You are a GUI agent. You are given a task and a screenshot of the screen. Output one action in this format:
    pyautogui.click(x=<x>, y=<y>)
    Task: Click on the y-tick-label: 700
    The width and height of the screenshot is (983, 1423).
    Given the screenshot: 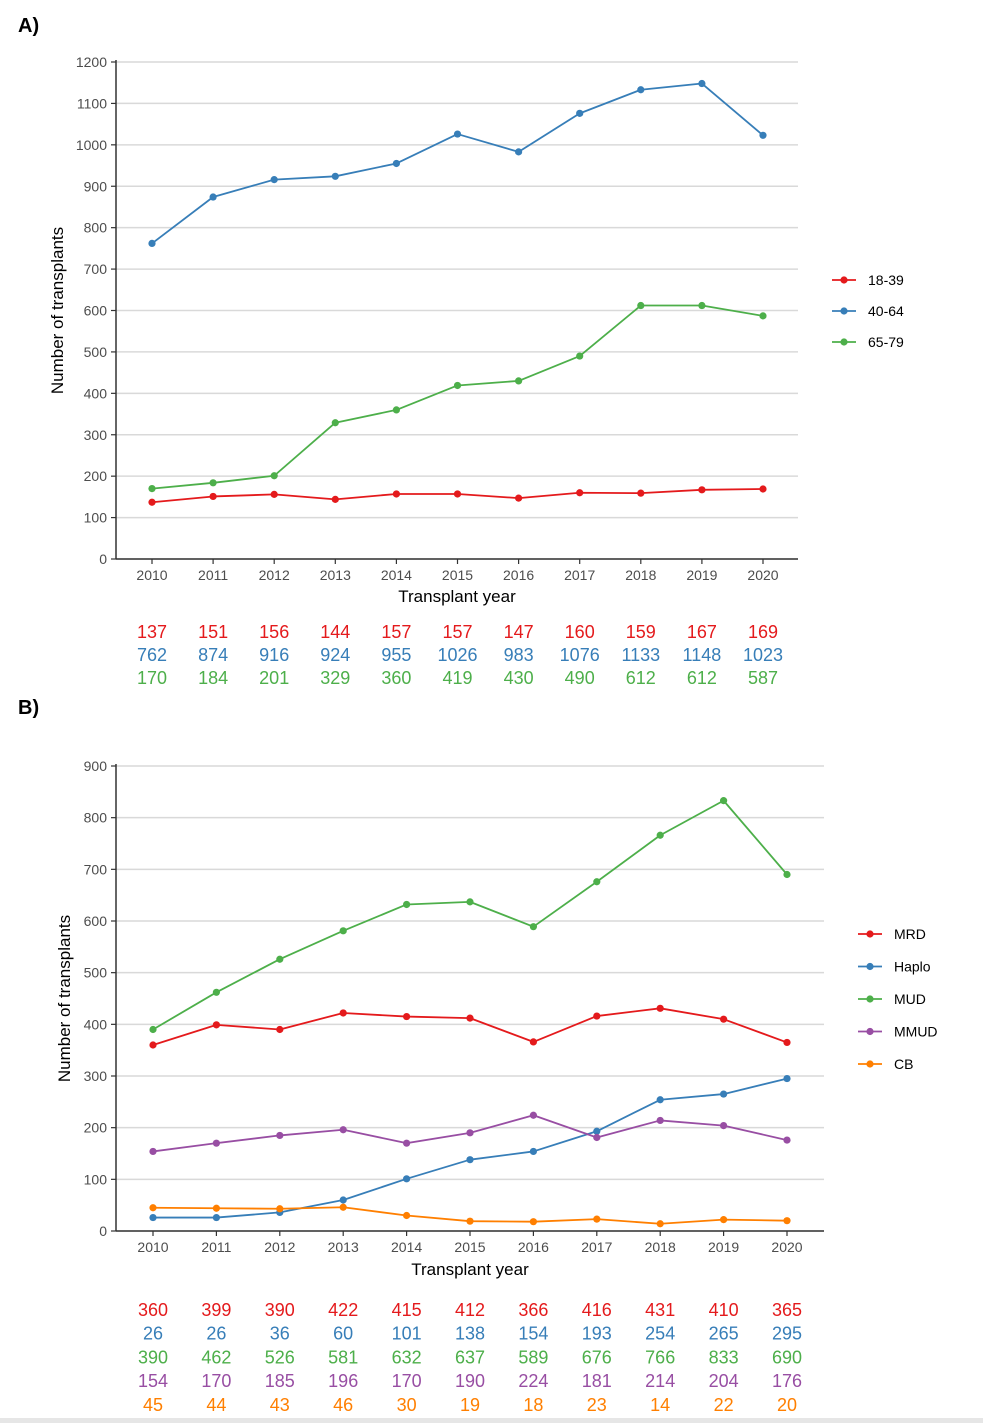 What is the action you would take?
    pyautogui.click(x=96, y=269)
    